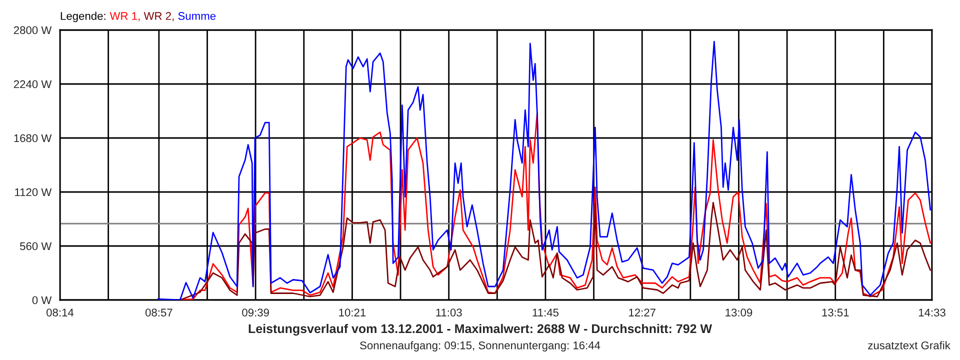 This screenshot has height=360, width=960. I want to click on y-tick-label: 1680 W, so click(33, 138).